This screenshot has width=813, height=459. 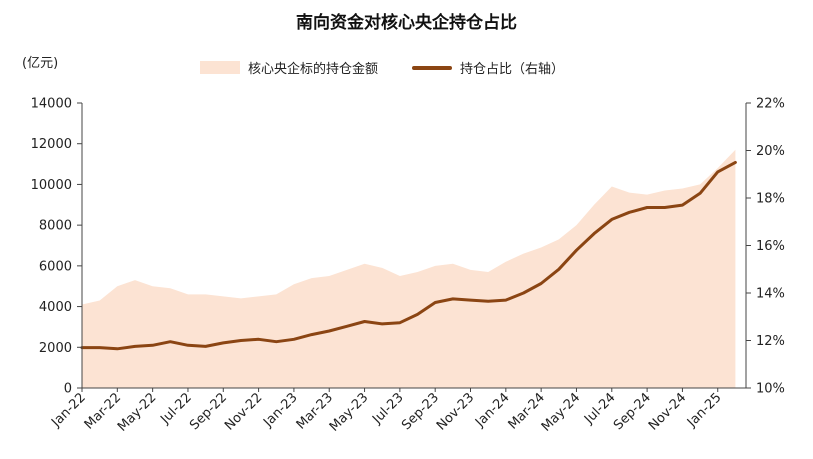 I want to click on right-tick-label: 16%, so click(x=770, y=246).